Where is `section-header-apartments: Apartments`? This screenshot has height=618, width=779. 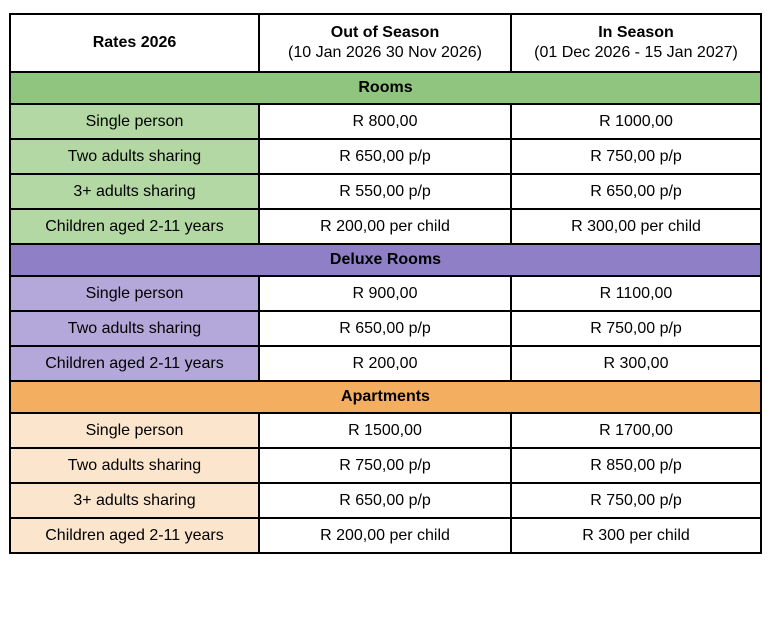
section-header-apartments: Apartments is located at coordinates (385, 397).